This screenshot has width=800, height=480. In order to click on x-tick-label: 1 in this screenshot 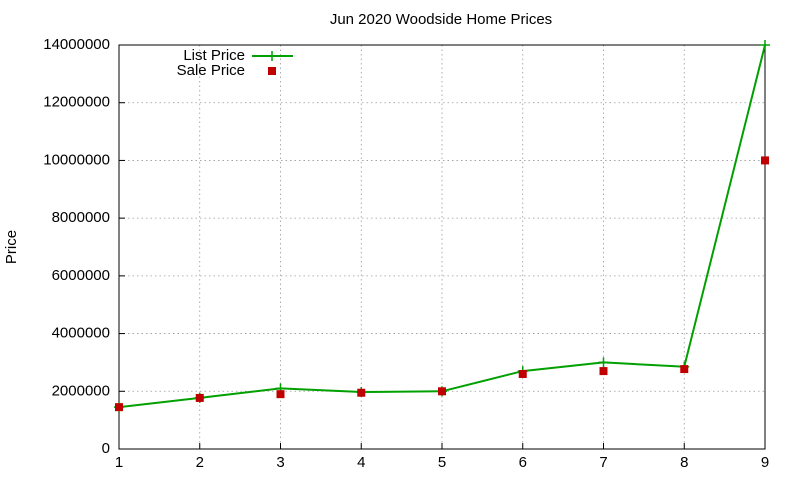, I will do `click(119, 462)`.